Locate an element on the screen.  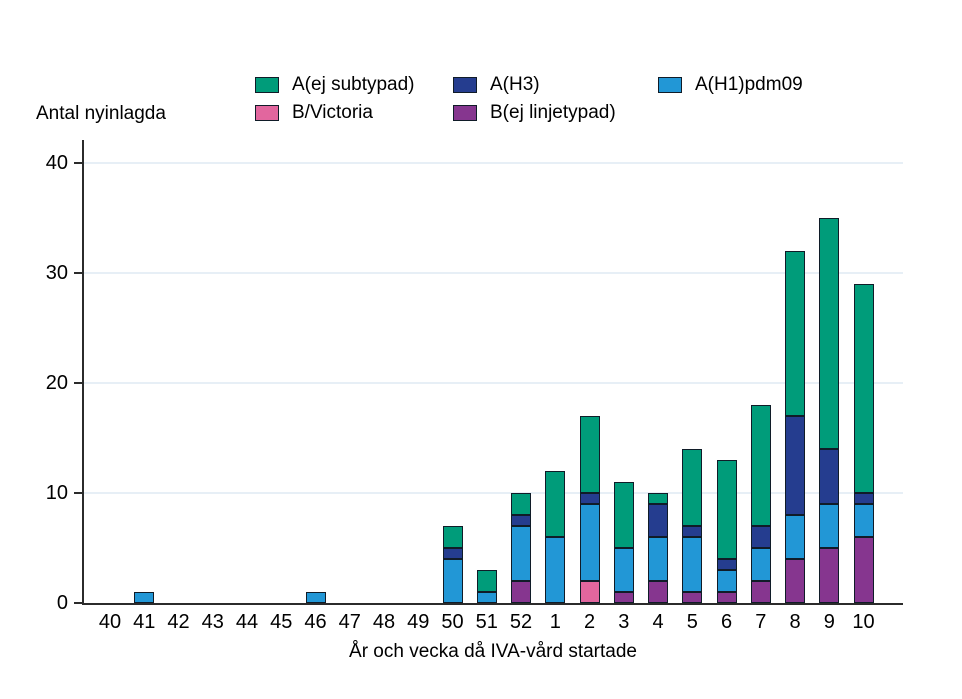
x-tick-label-45: 45 is located at coordinates (281, 622).